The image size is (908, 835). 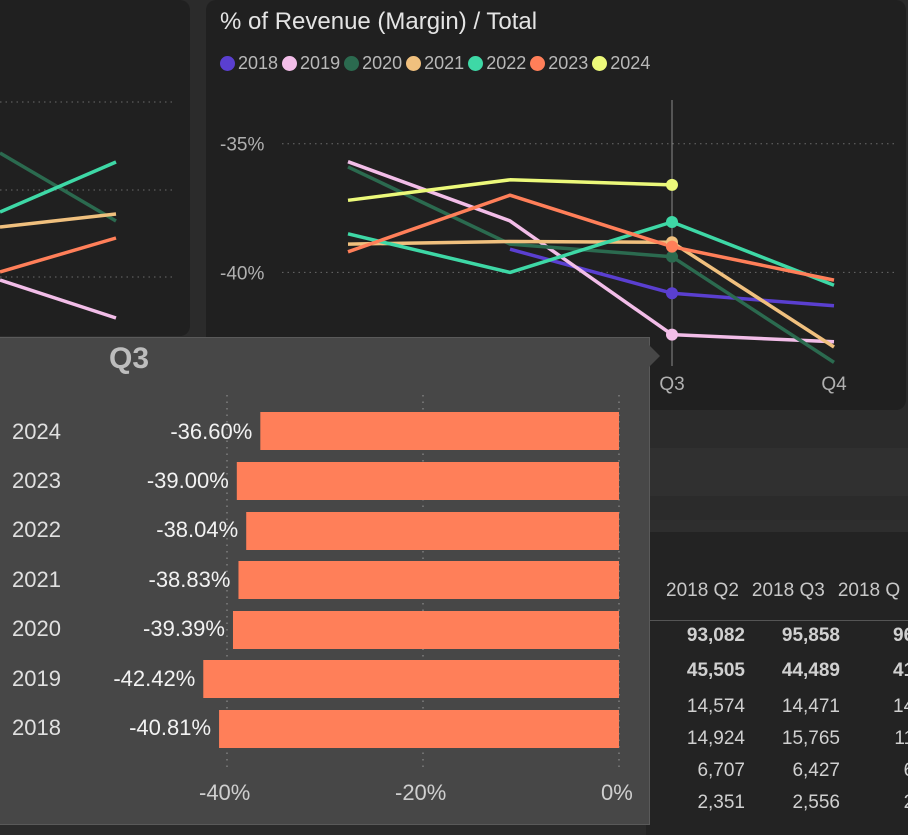 I want to click on table-cell: 2,351, so click(x=721, y=802).